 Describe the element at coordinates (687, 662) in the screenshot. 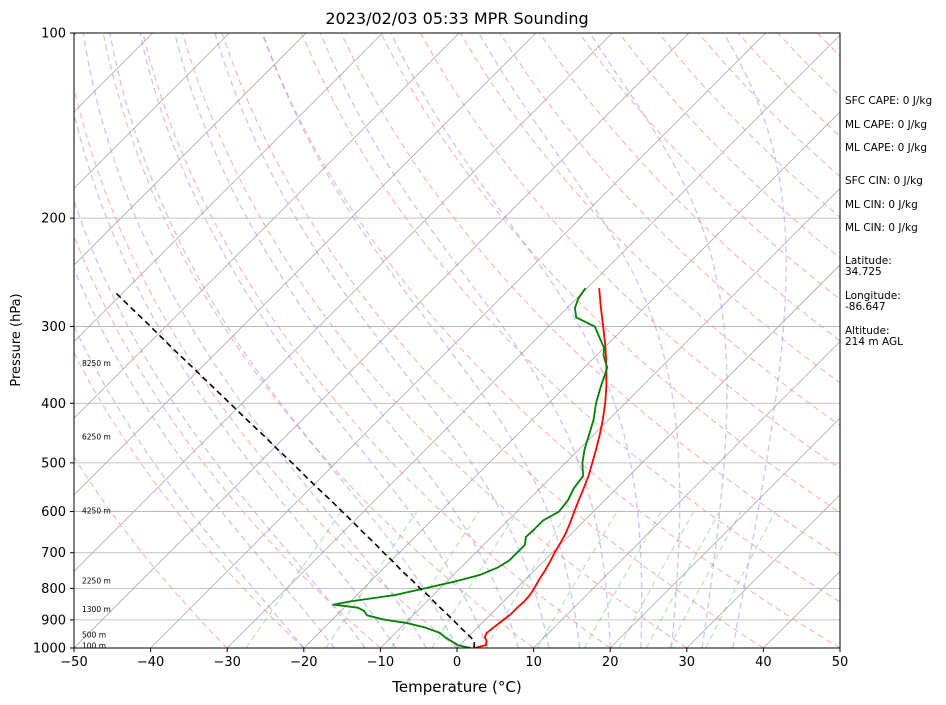

I see `x-tick-label: 30` at that location.